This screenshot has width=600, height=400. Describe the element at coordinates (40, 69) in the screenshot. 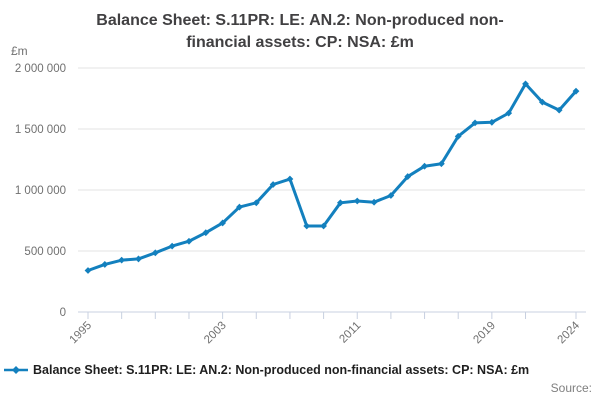

I see `y-axis-tick-label: 2 000 000` at that location.